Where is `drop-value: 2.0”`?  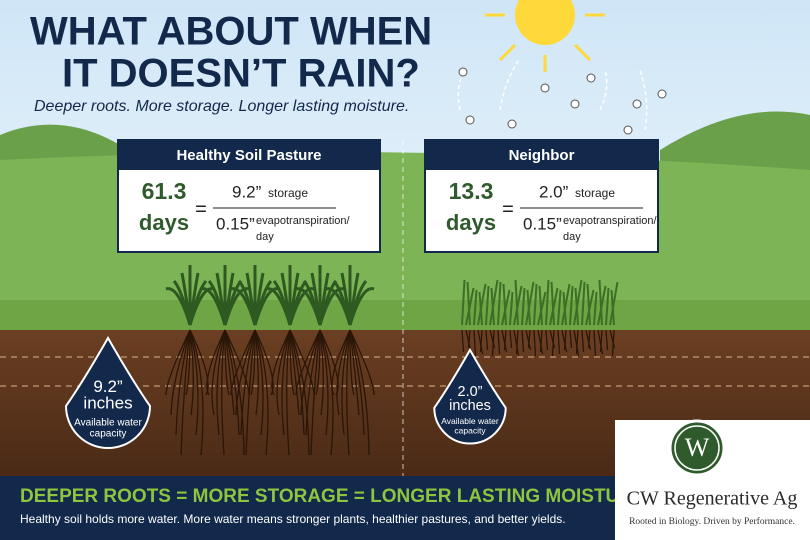
drop-value: 2.0” is located at coordinates (470, 392).